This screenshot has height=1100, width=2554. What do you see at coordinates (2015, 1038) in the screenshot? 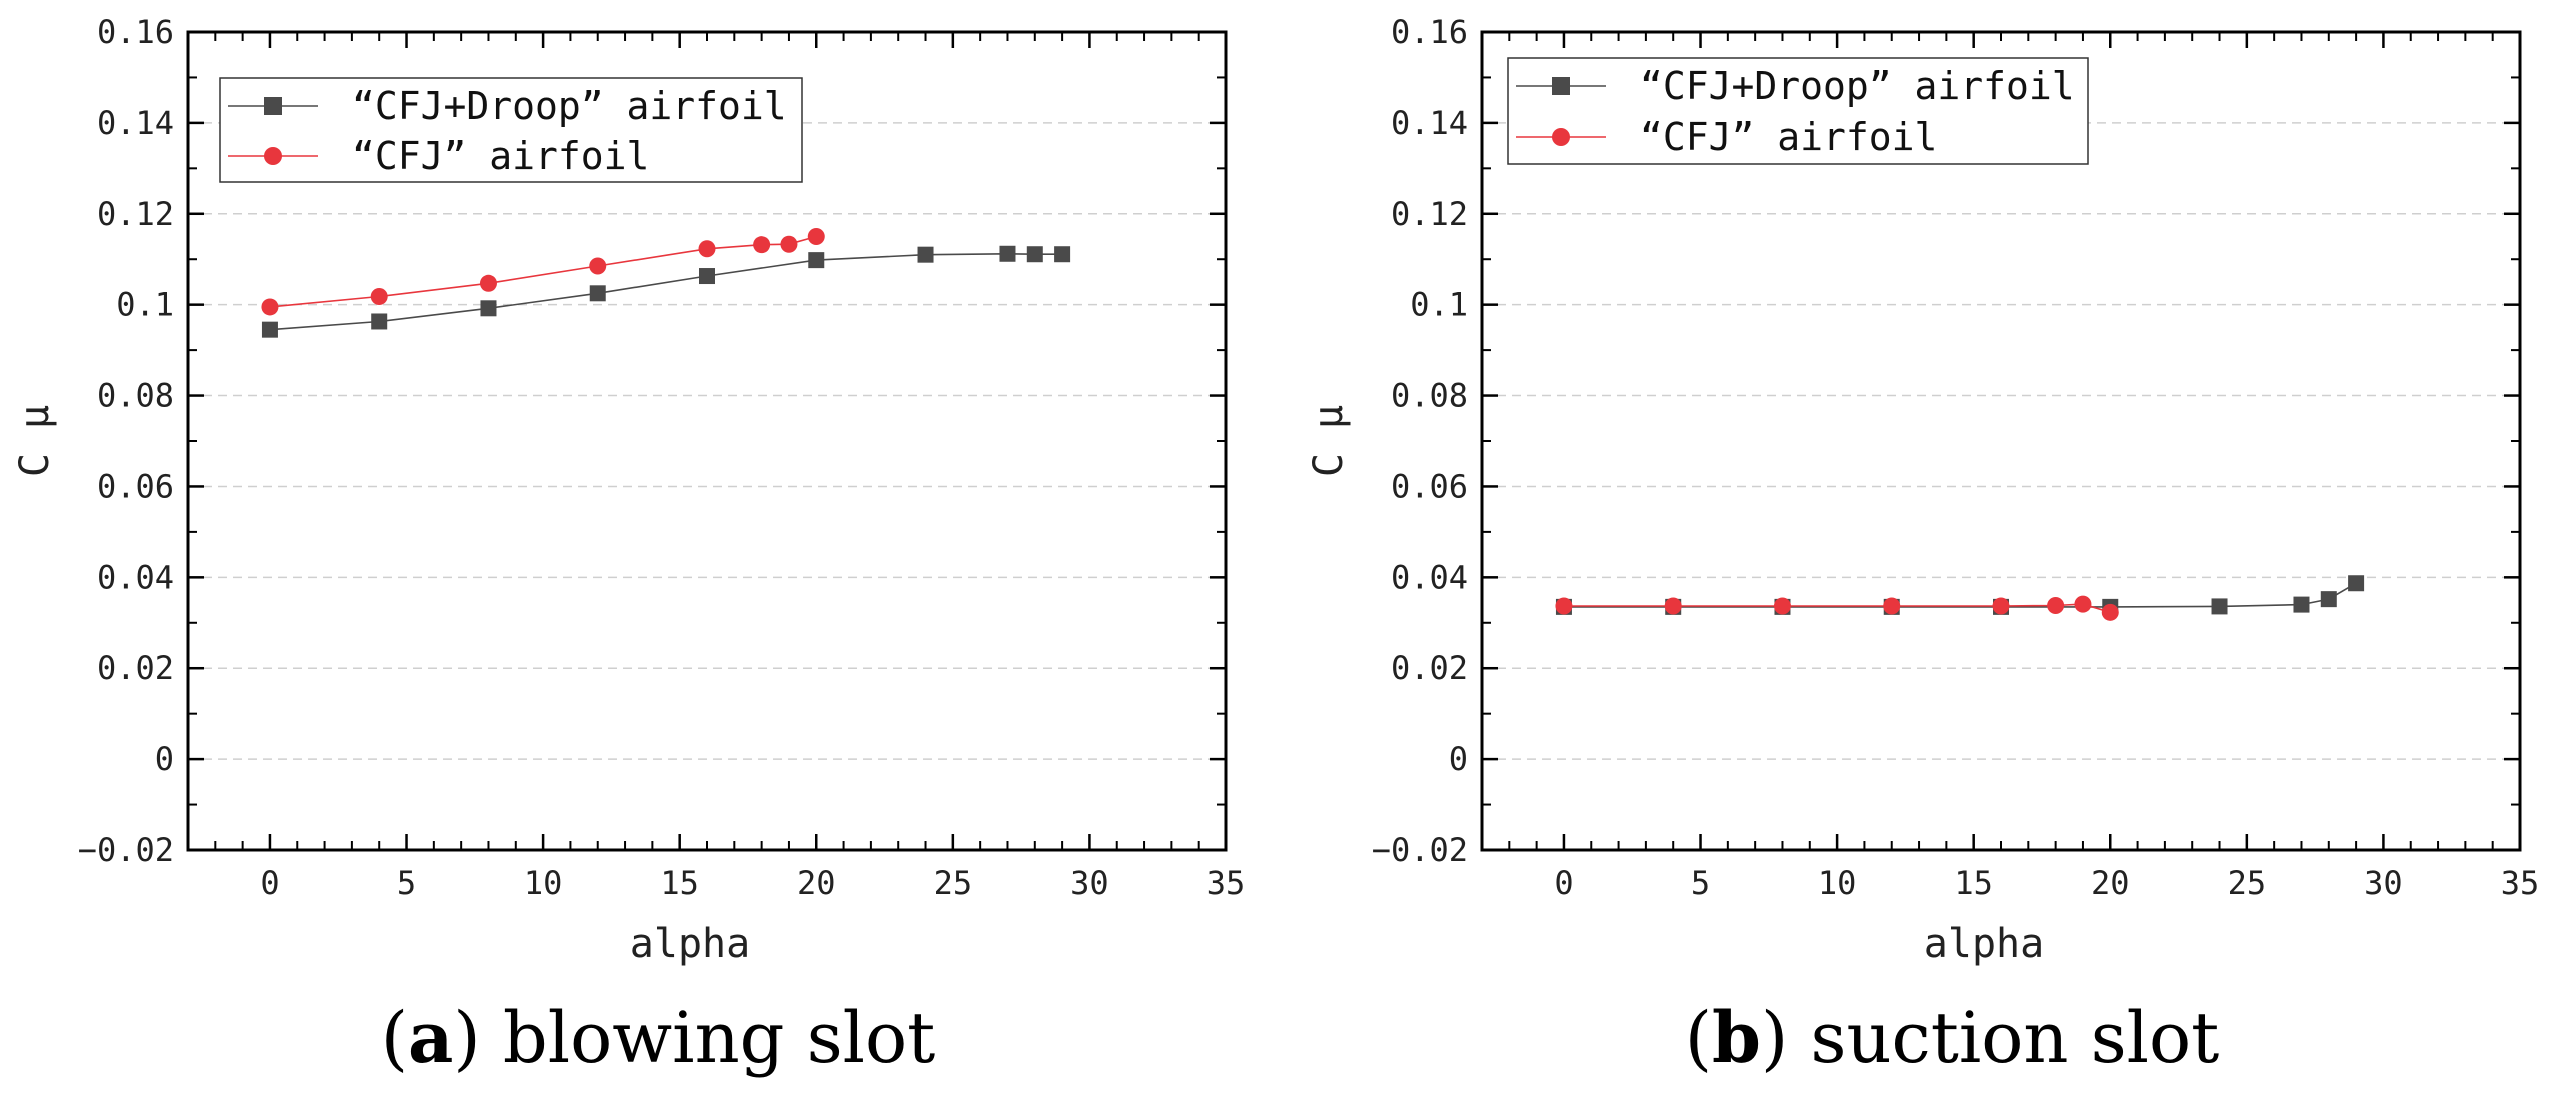
I see `caption-text: suction slot` at bounding box center [2015, 1038].